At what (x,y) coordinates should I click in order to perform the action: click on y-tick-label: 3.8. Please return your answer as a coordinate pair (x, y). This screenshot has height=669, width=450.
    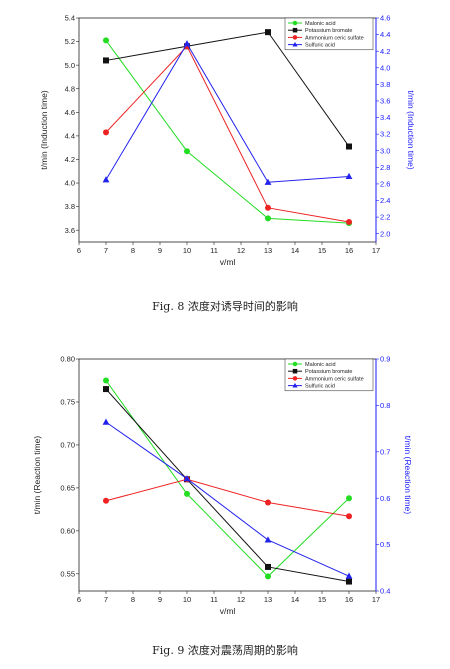
    Looking at the image, I should click on (70, 206).